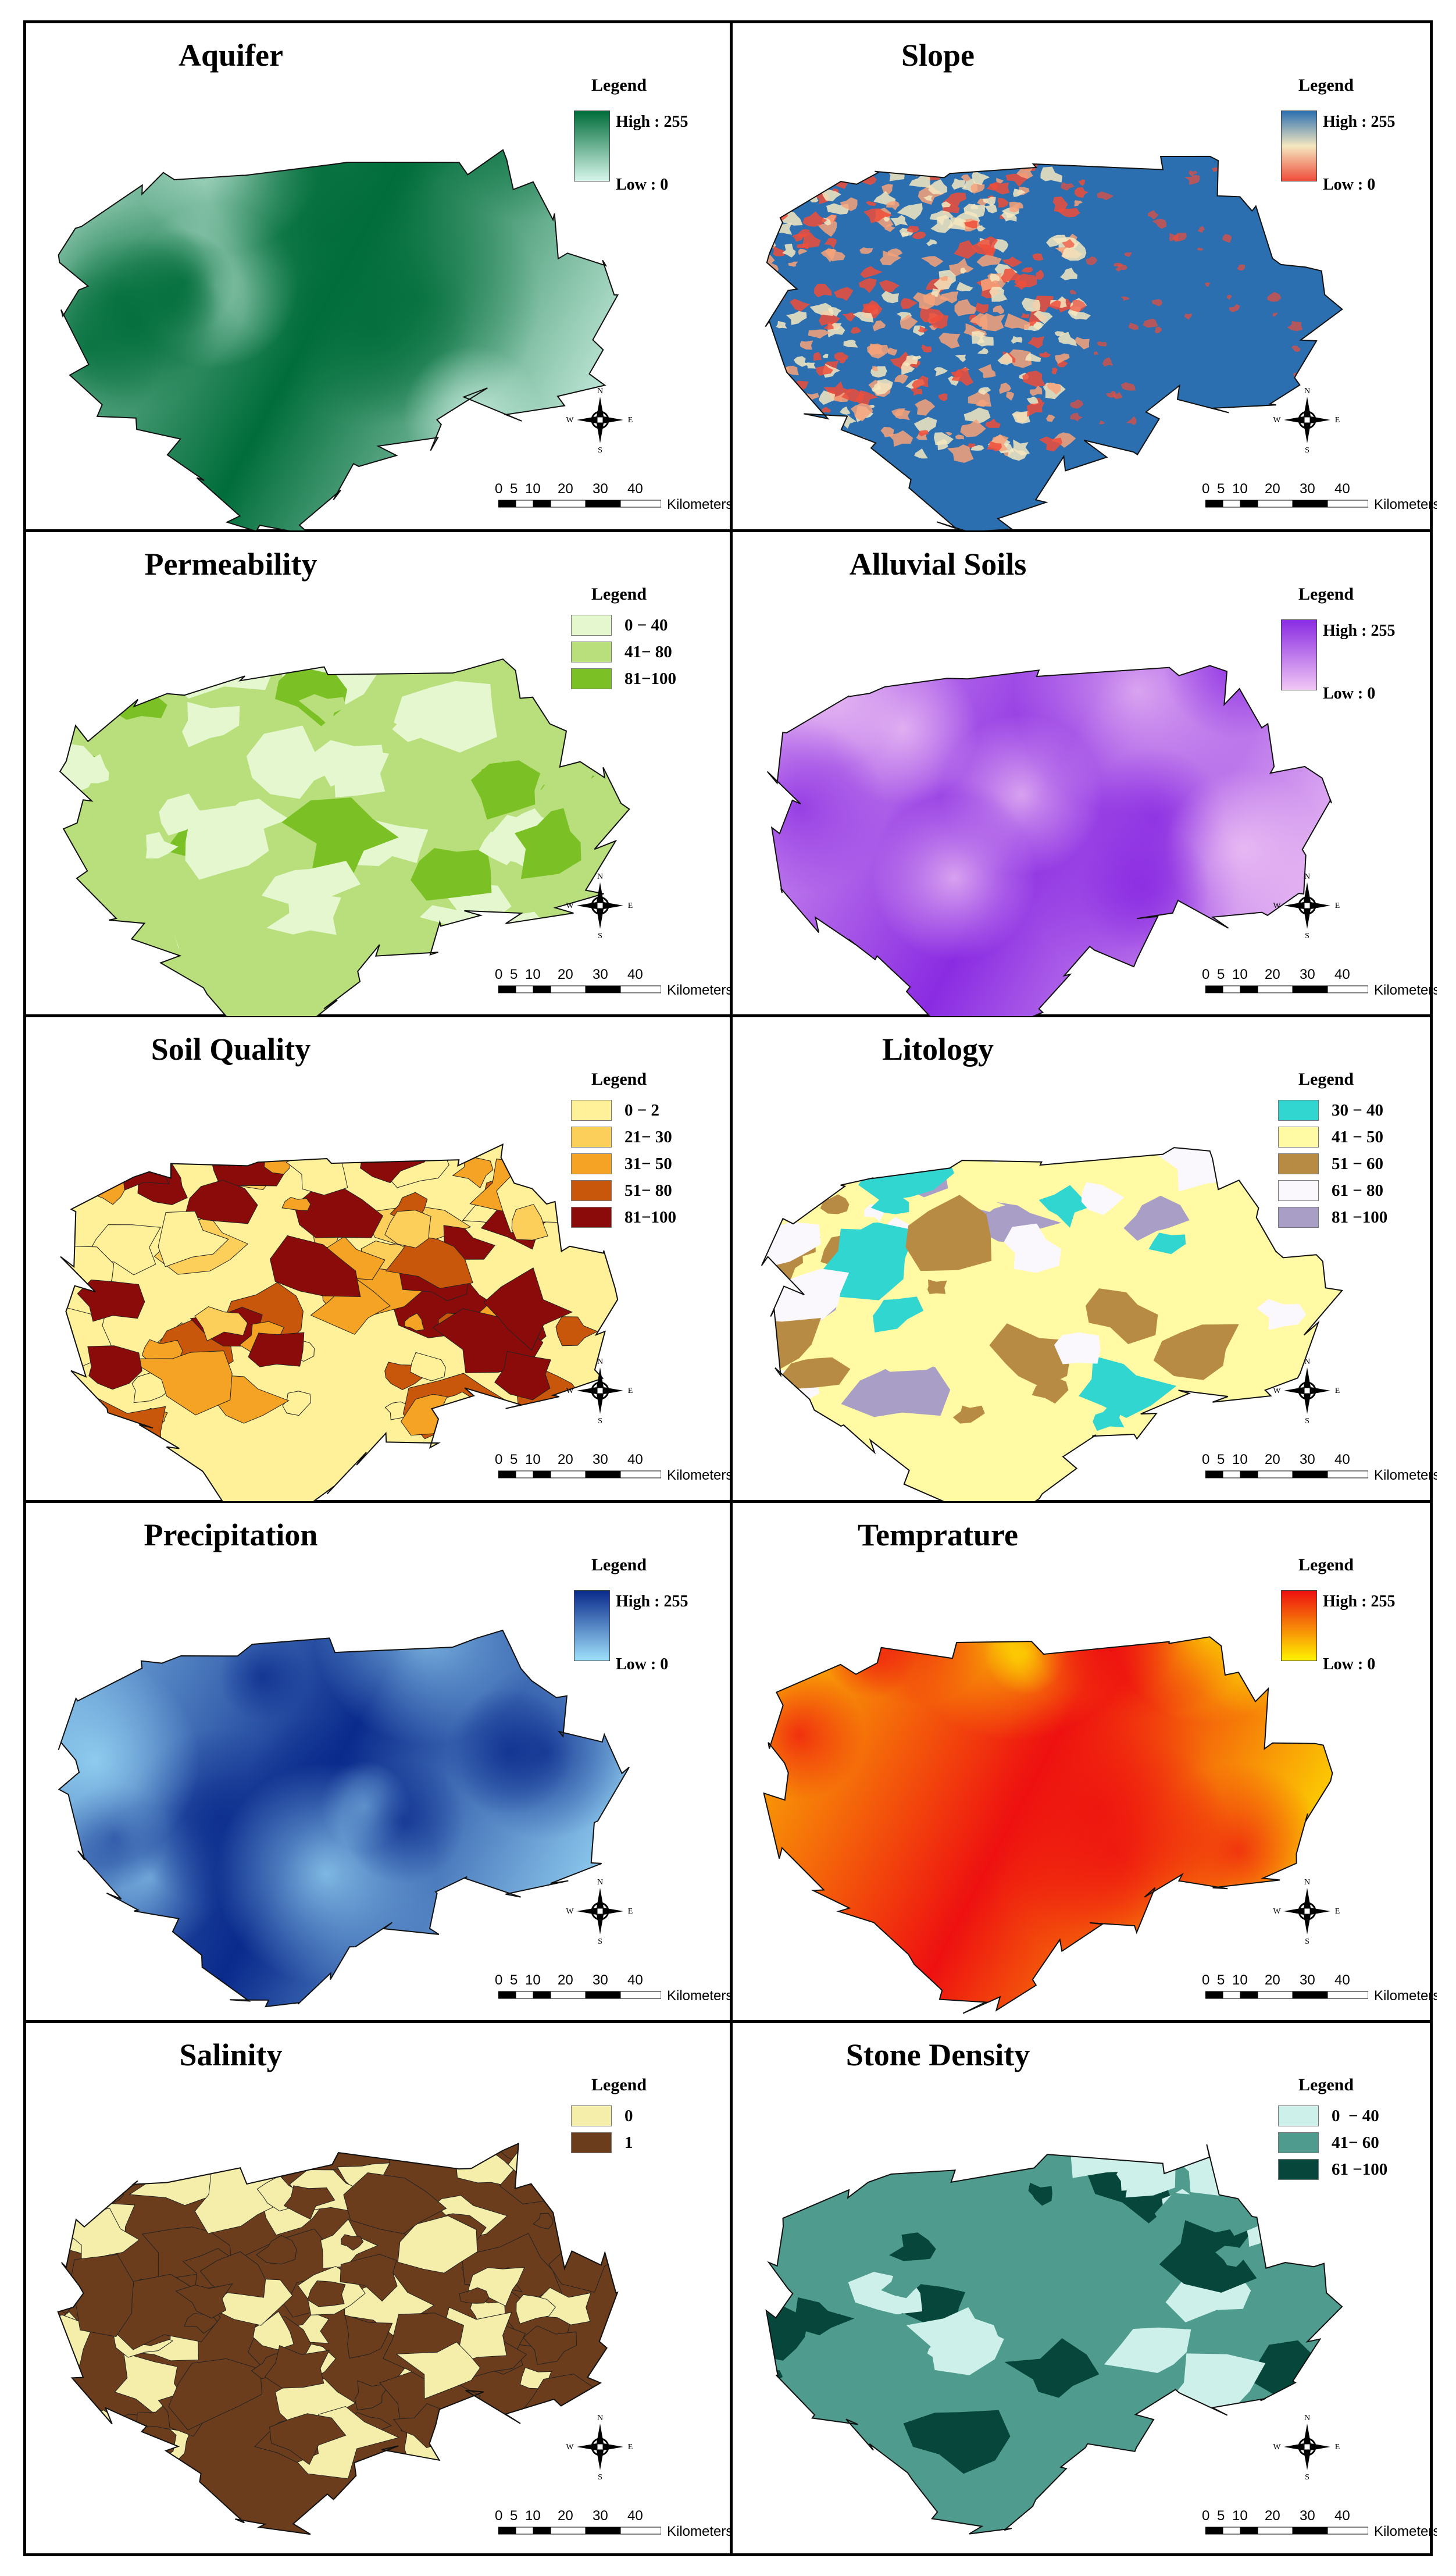 The height and width of the screenshot is (2576, 1456). I want to click on scale-bar-group: 0 5 10 20 30 40 Kilometers, so click(605, 2525).